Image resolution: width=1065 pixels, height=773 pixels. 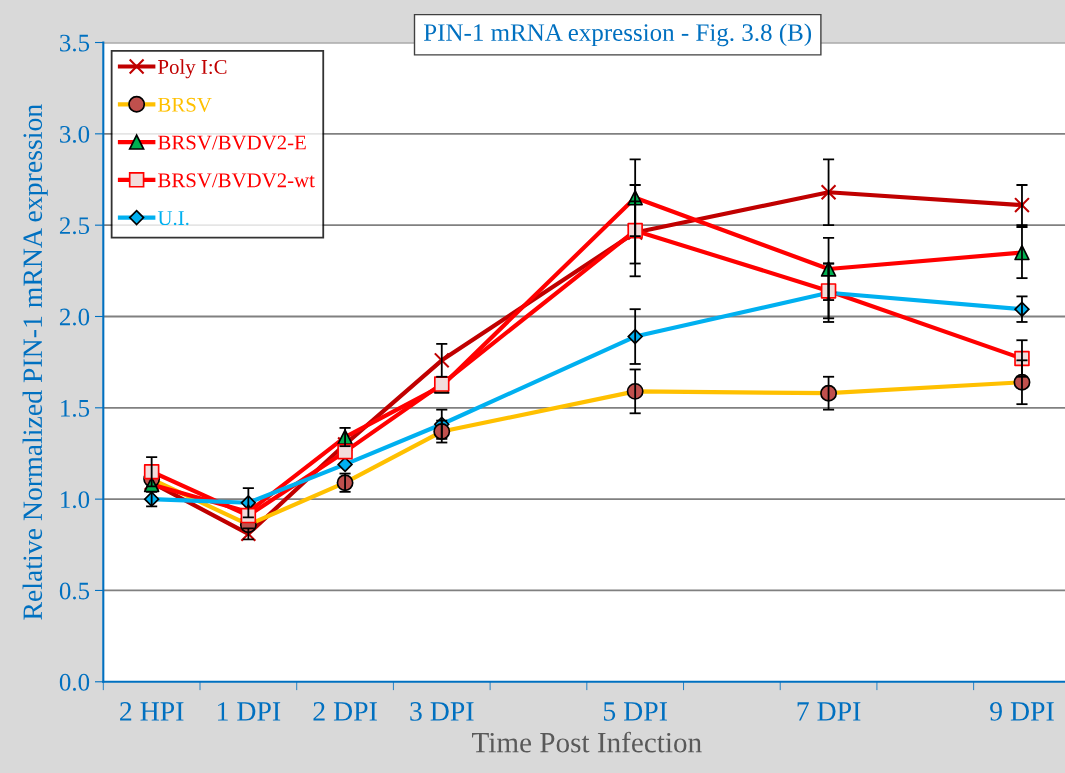 I want to click on y-axis-title: Relative Normalized PIN-1 mRNA expression, so click(x=35, y=362).